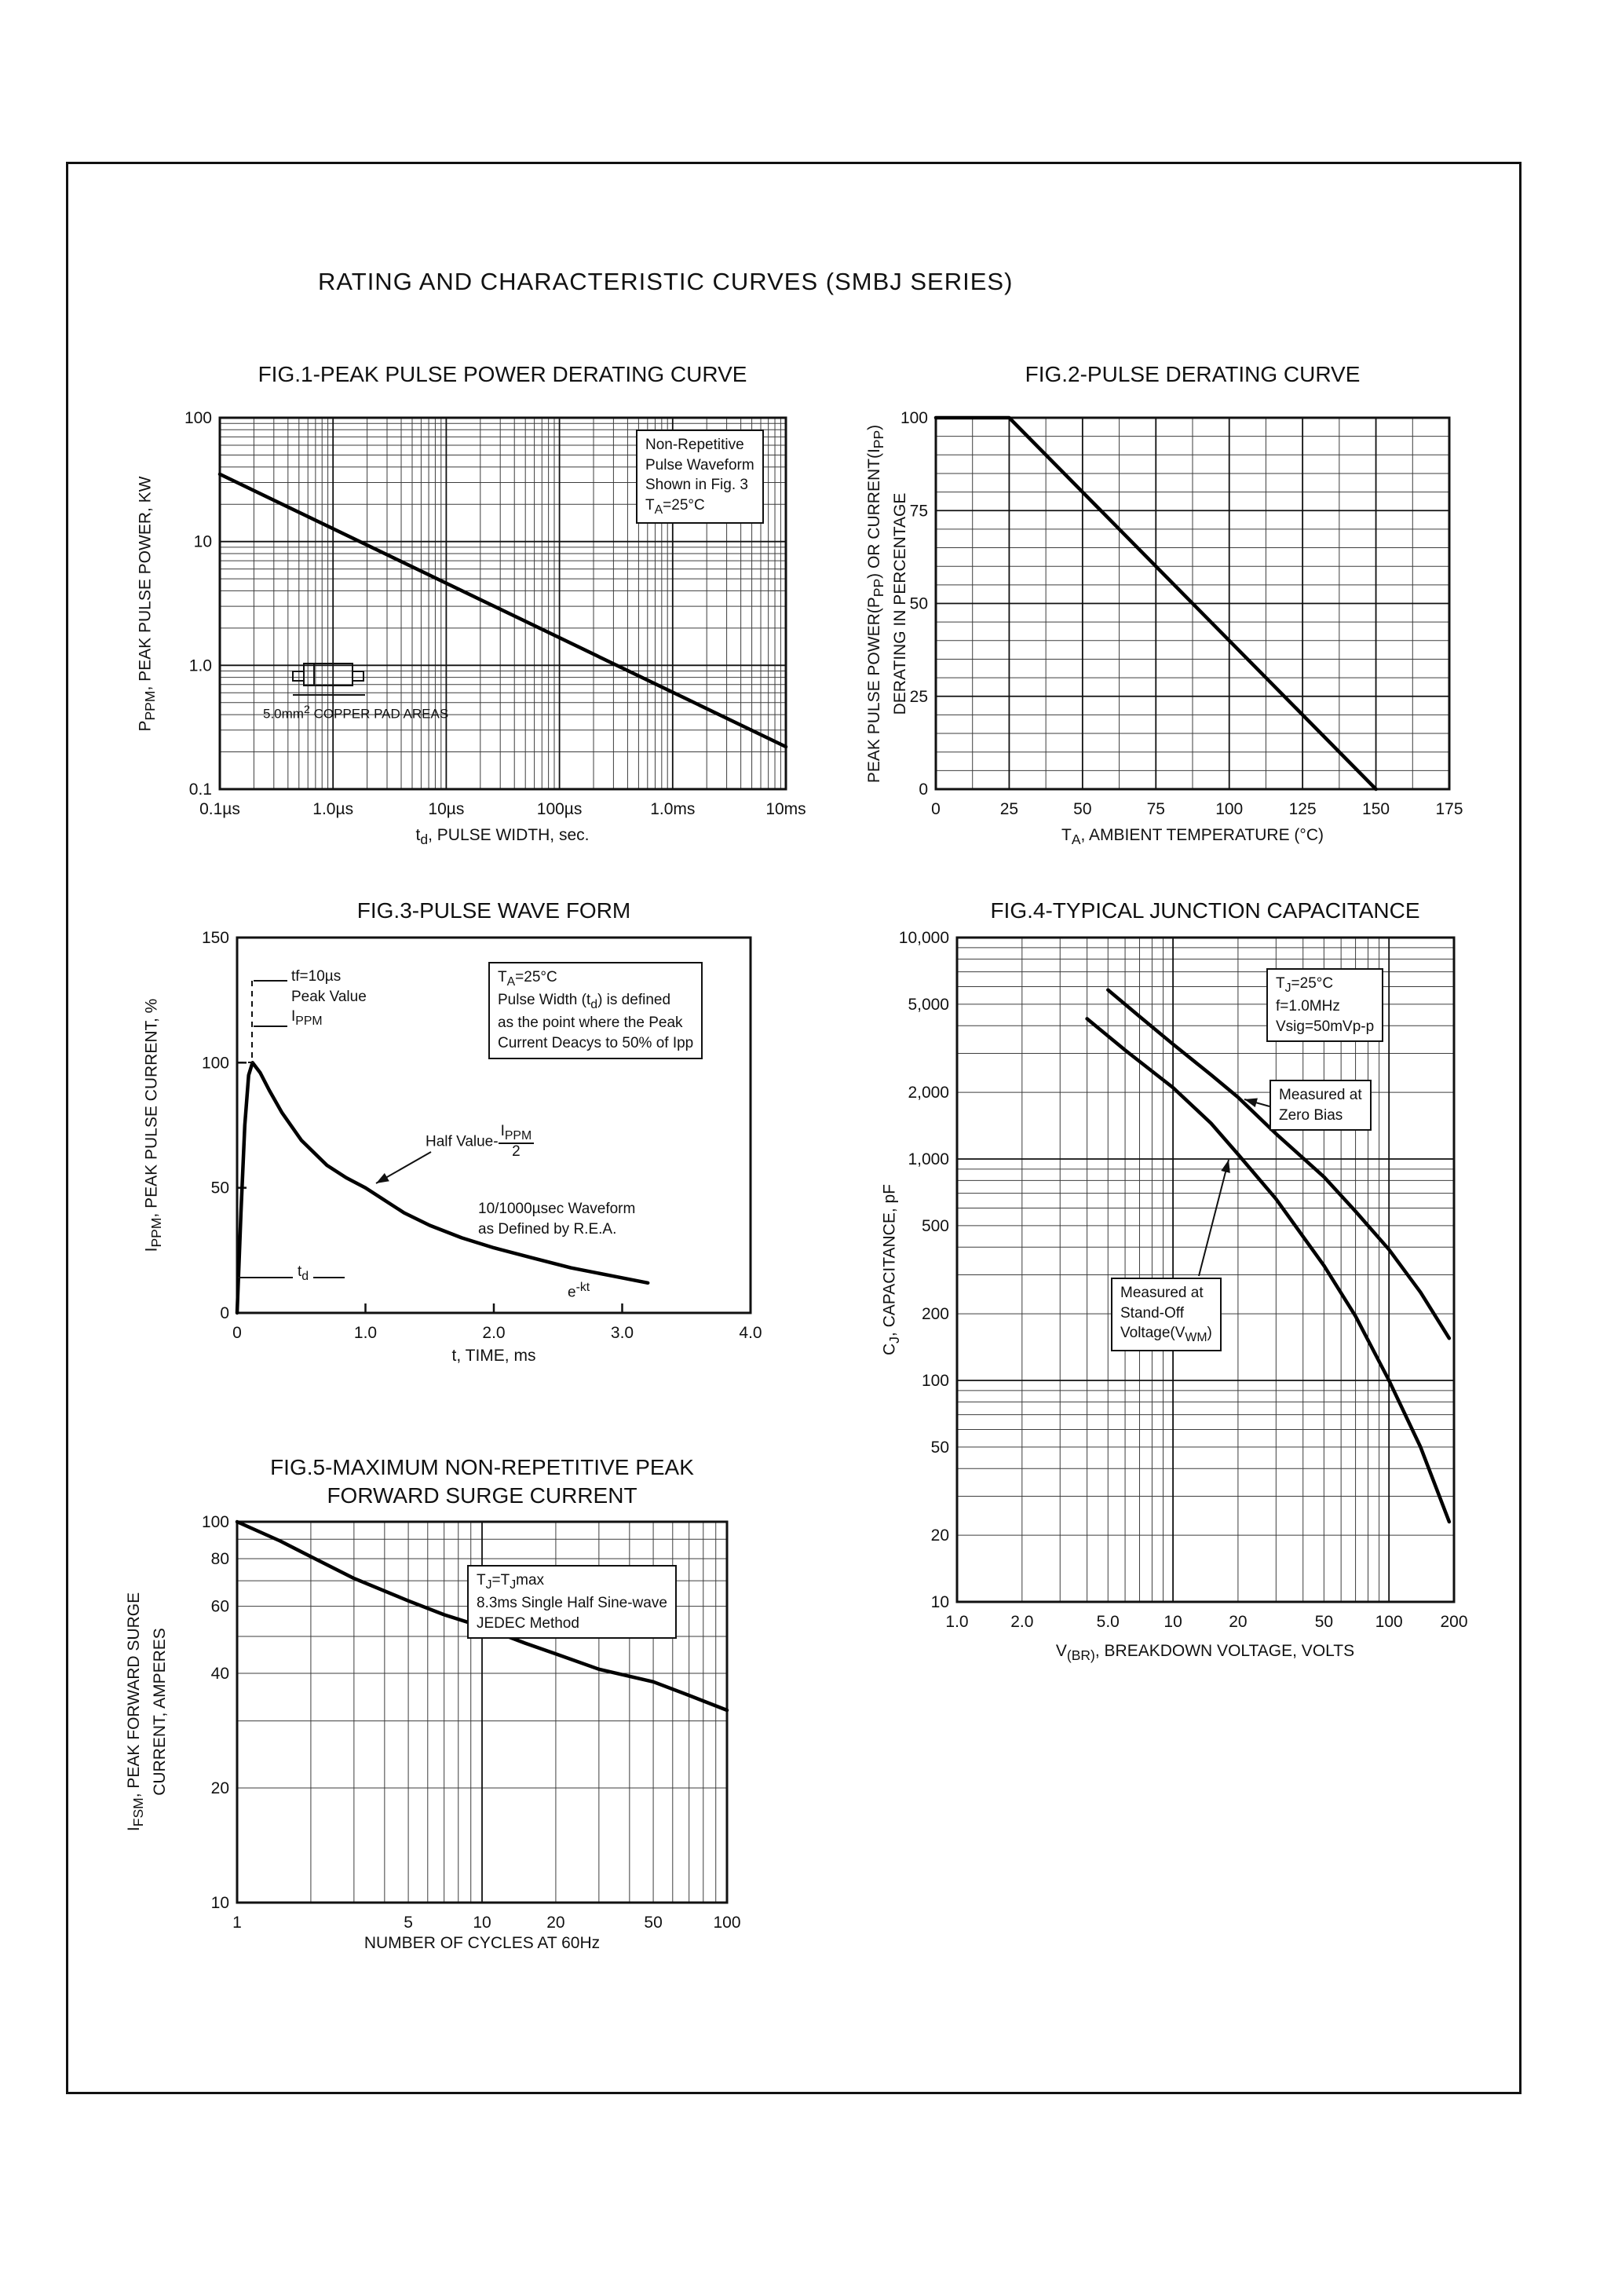 This screenshot has width=1622, height=2296. Describe the element at coordinates (1182, 613) in the screenshot. I see `fig2-chart: 0 25 50 75 100 125 150 175 0 25 50 75 100` at that location.